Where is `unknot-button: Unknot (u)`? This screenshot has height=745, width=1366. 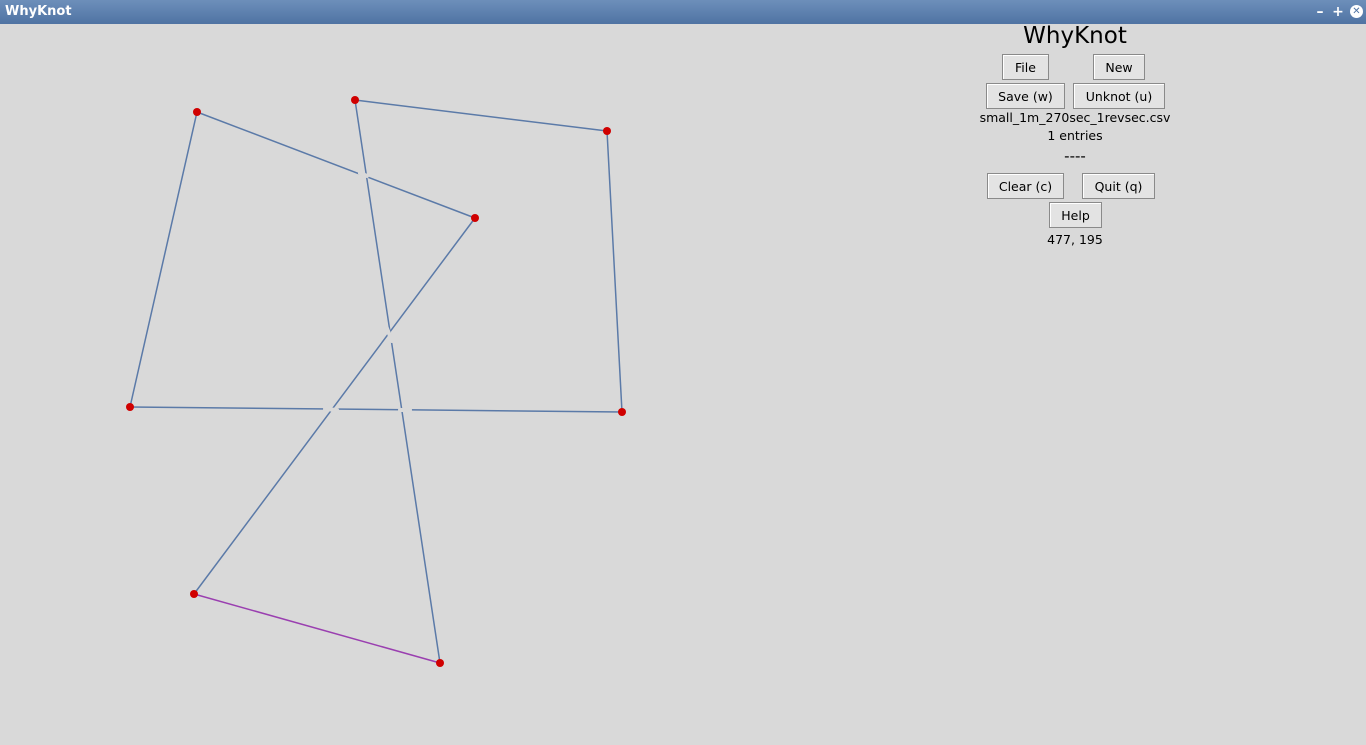
unknot-button: Unknot (u) is located at coordinates (1119, 96).